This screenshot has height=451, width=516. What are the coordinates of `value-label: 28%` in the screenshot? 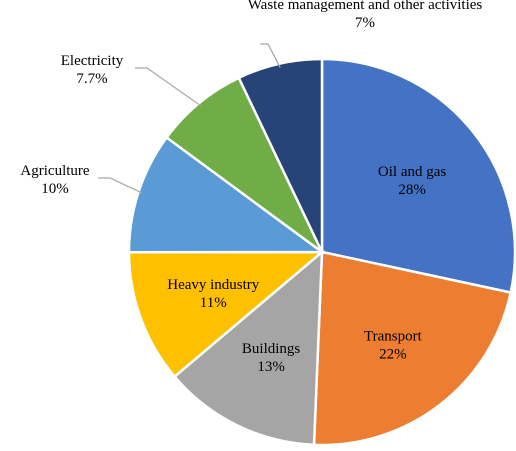 It's located at (412, 190).